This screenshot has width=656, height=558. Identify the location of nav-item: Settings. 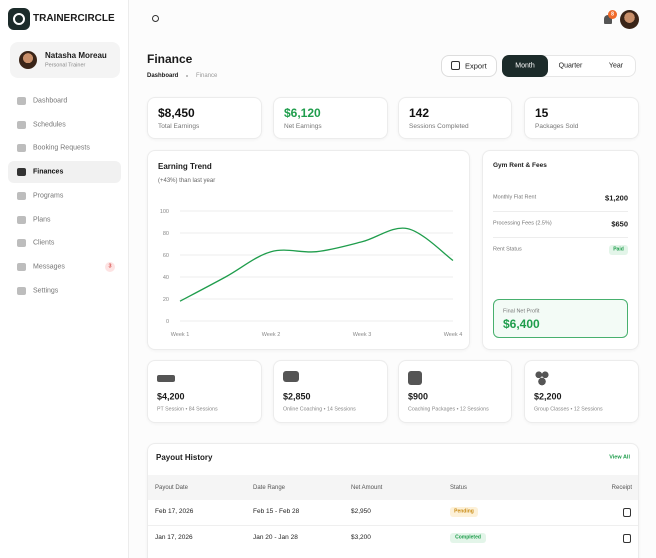
(46, 291).